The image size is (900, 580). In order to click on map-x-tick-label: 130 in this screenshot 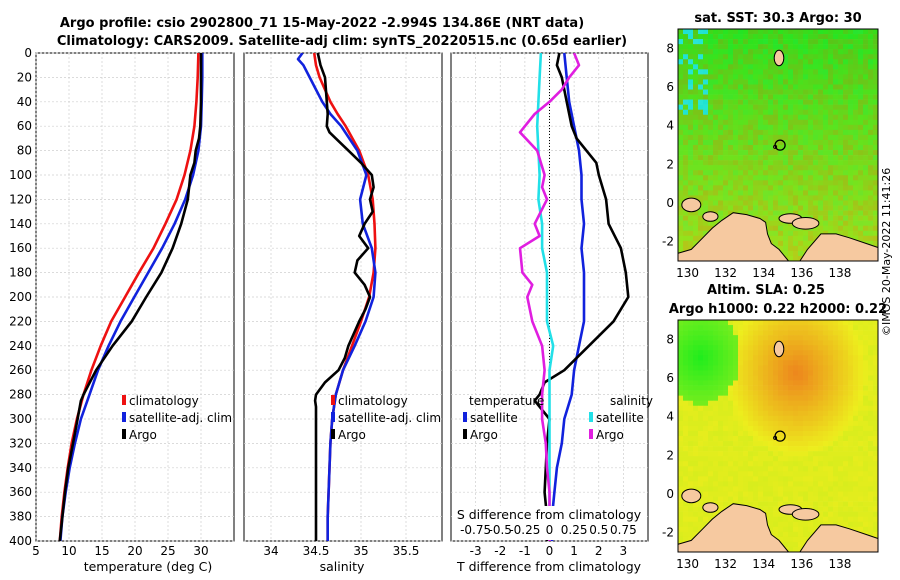, I will do `click(687, 564)`.